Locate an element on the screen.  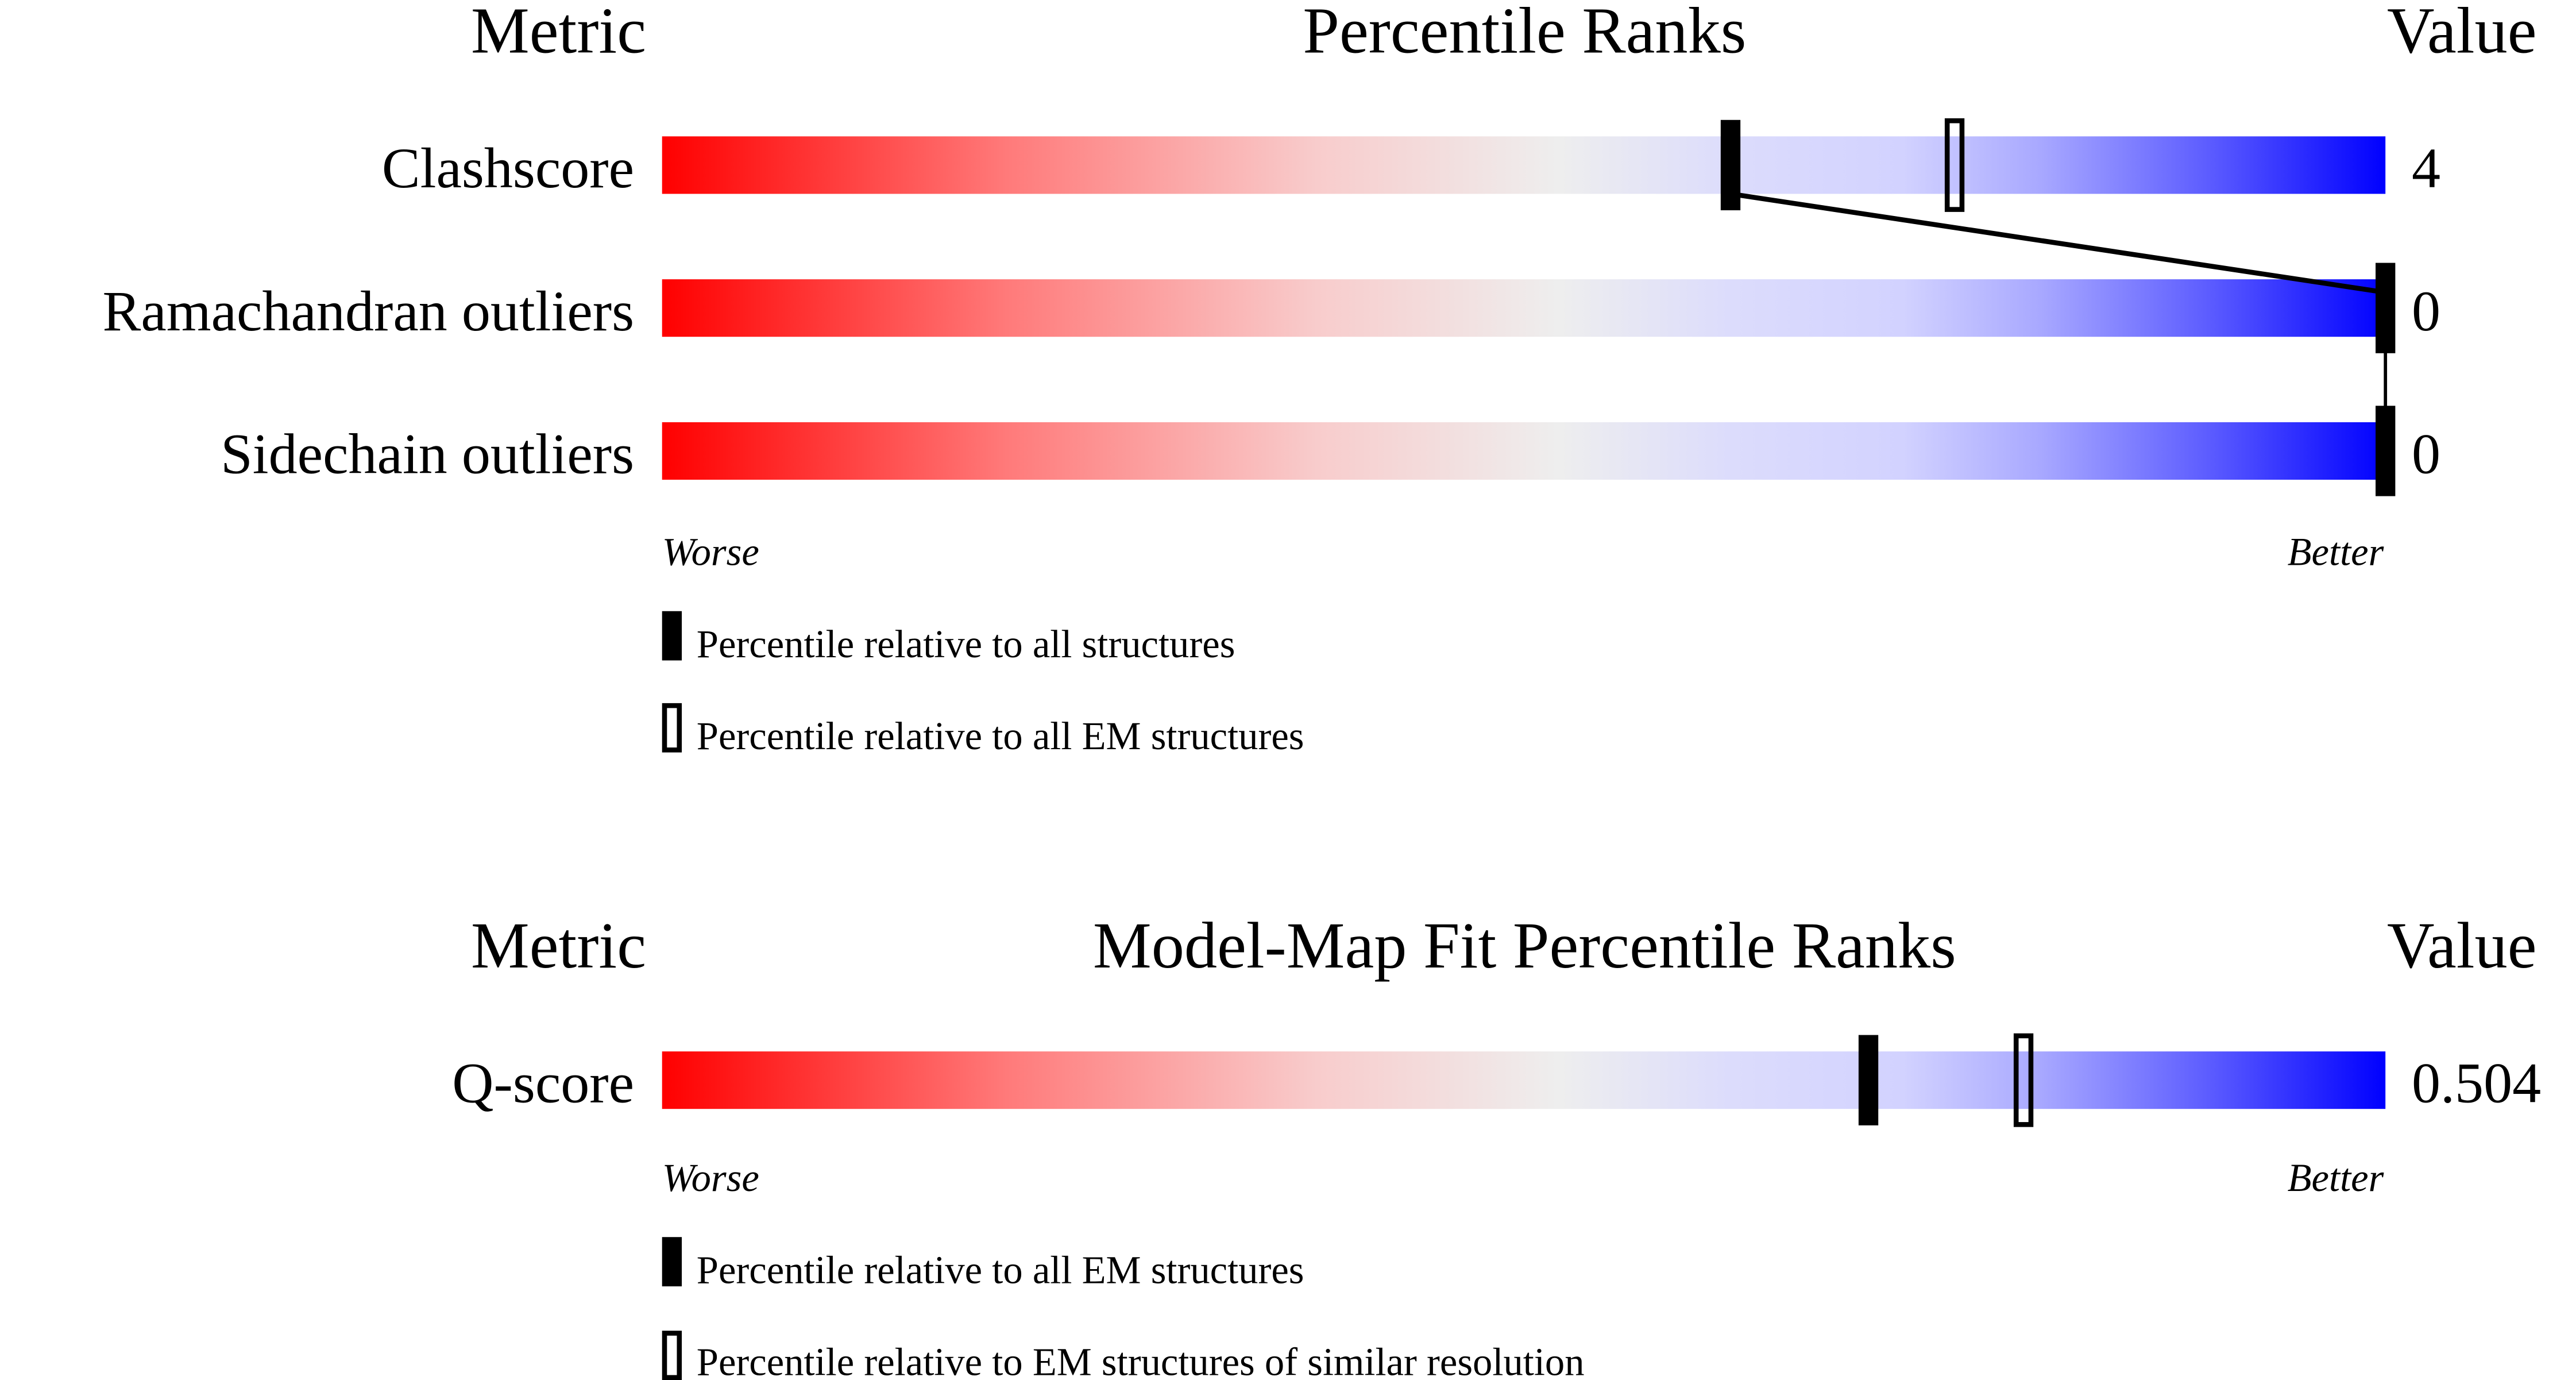
legend-label: Percentile relative to all structures is located at coordinates (966, 644).